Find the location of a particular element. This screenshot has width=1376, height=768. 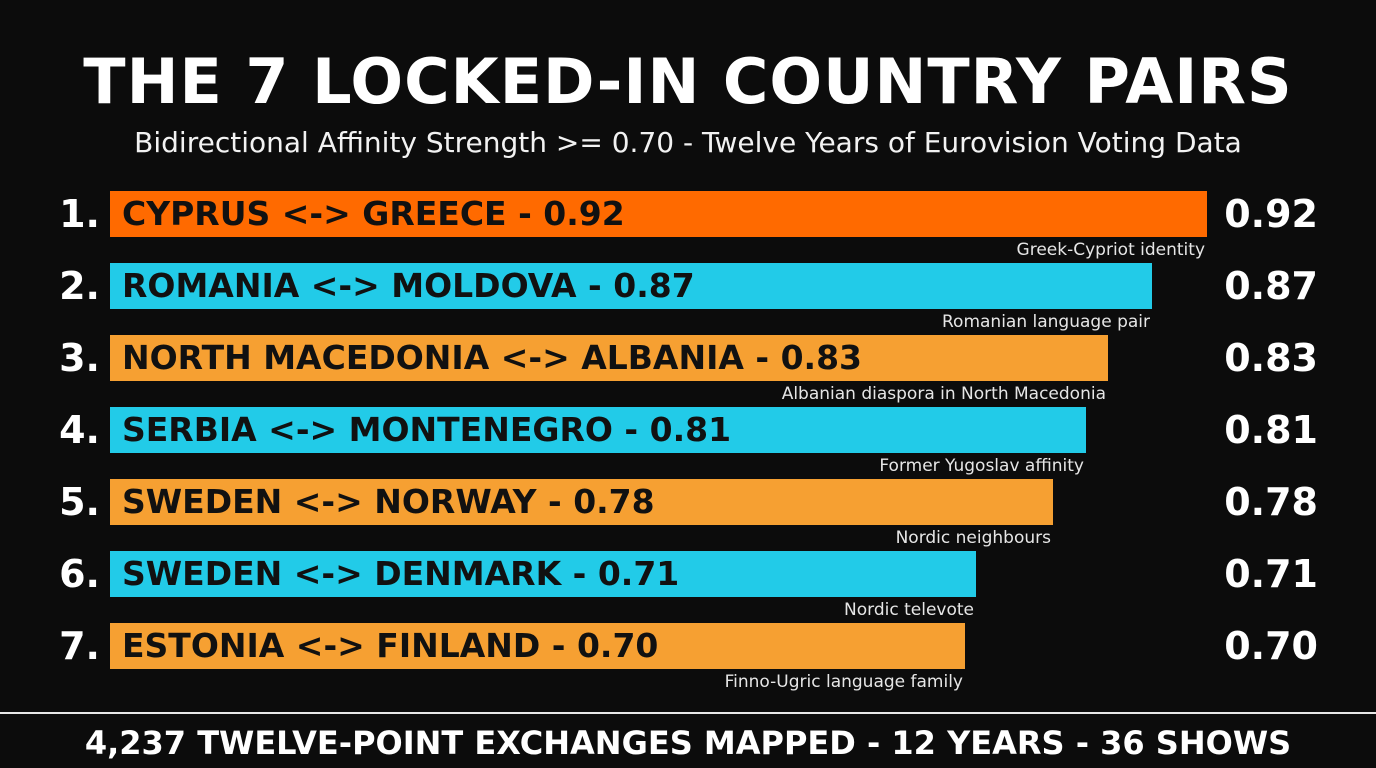

bar-annotation: Finno-Ugric language family is located at coordinates (843, 682).